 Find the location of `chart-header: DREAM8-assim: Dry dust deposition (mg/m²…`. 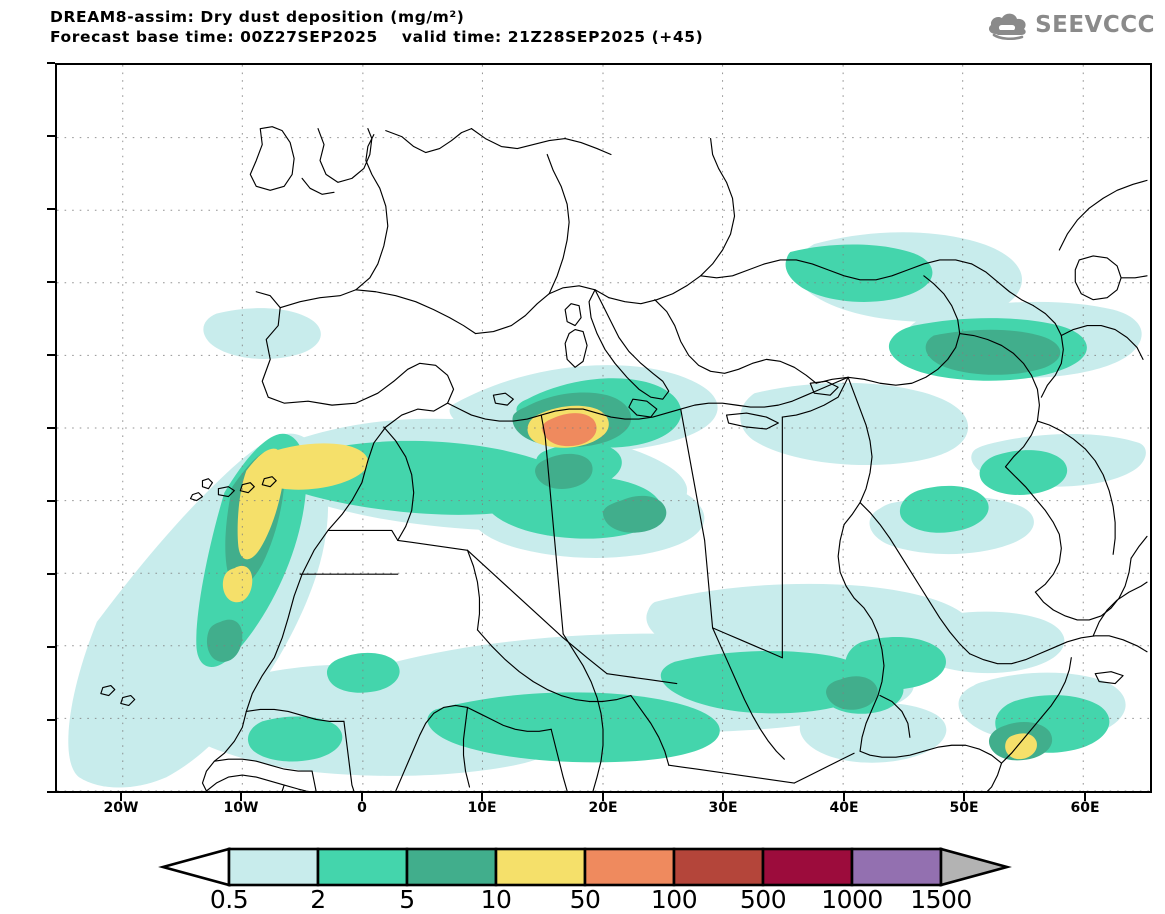

chart-header: DREAM8-assim: Dry dust deposition (mg/m²… is located at coordinates (582, 29).